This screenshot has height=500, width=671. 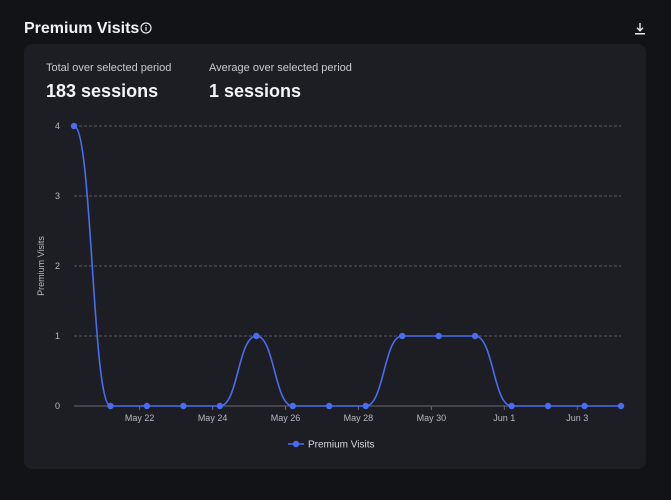 What do you see at coordinates (577, 418) in the screenshot?
I see `x-tick-label: Jun 3` at bounding box center [577, 418].